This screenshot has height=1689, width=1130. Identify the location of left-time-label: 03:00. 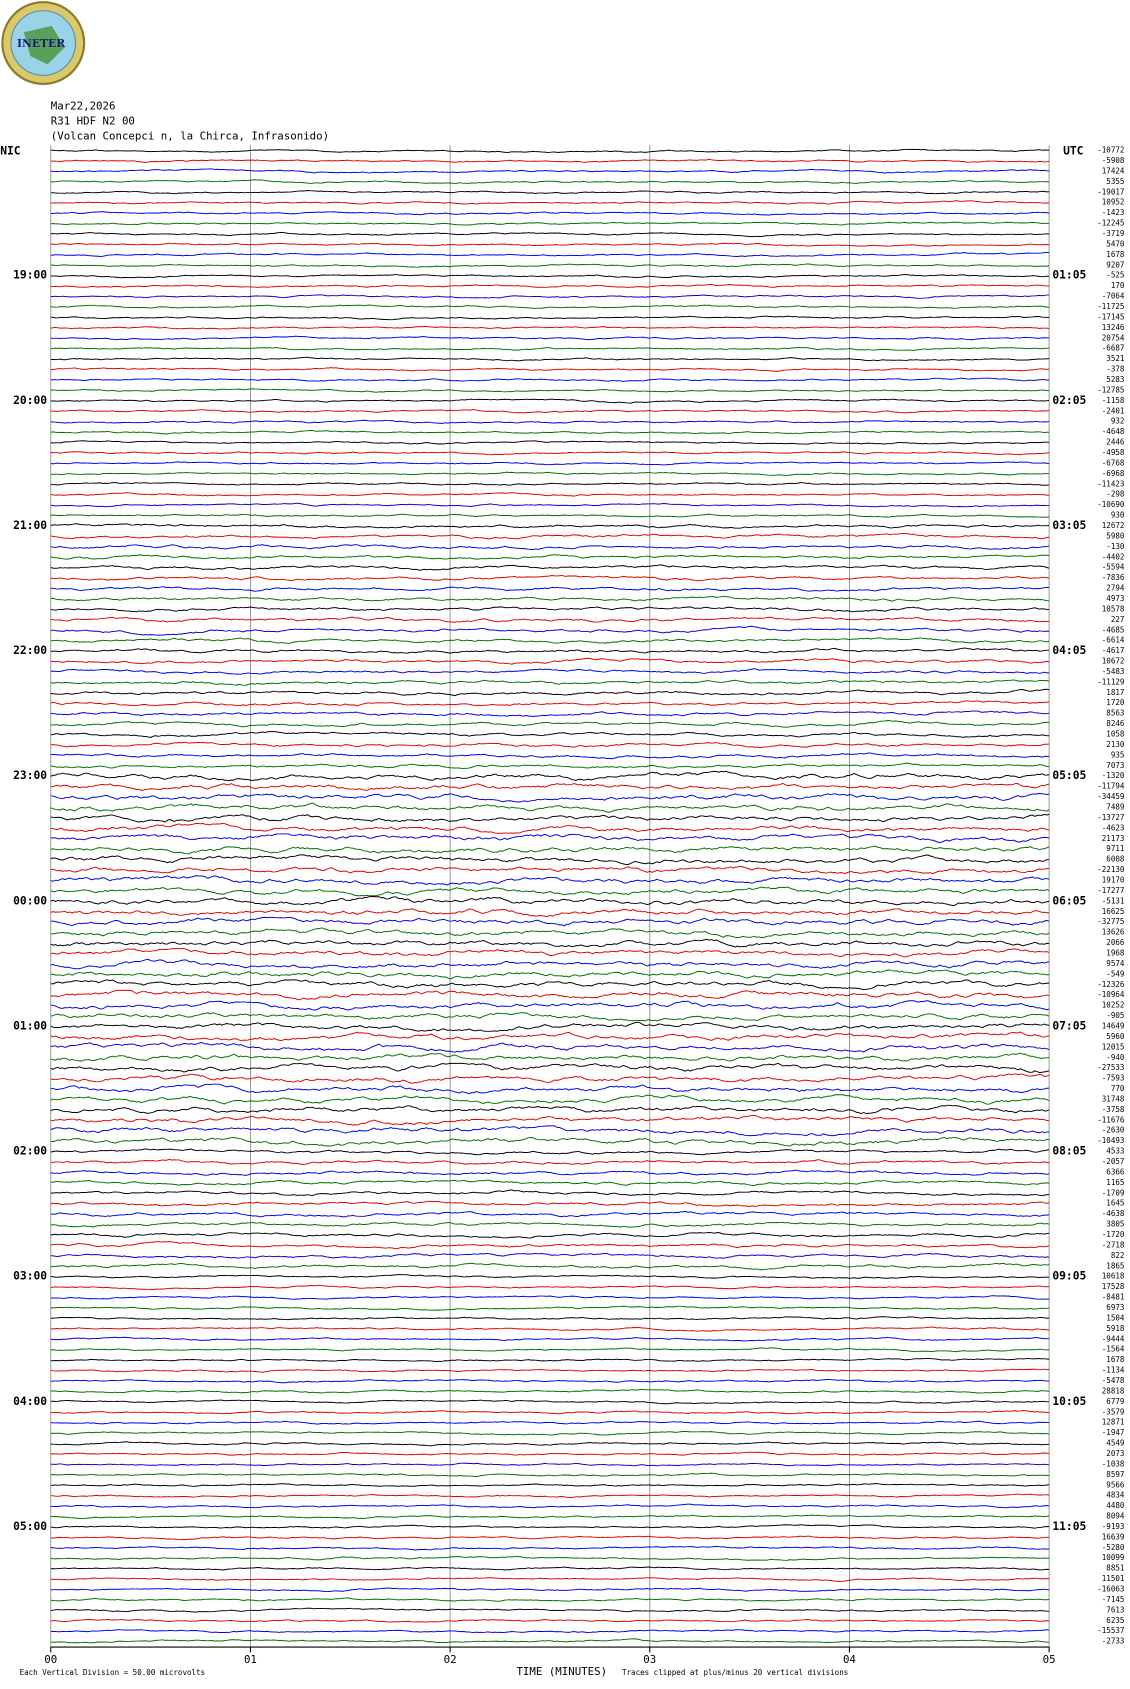
(30, 1276).